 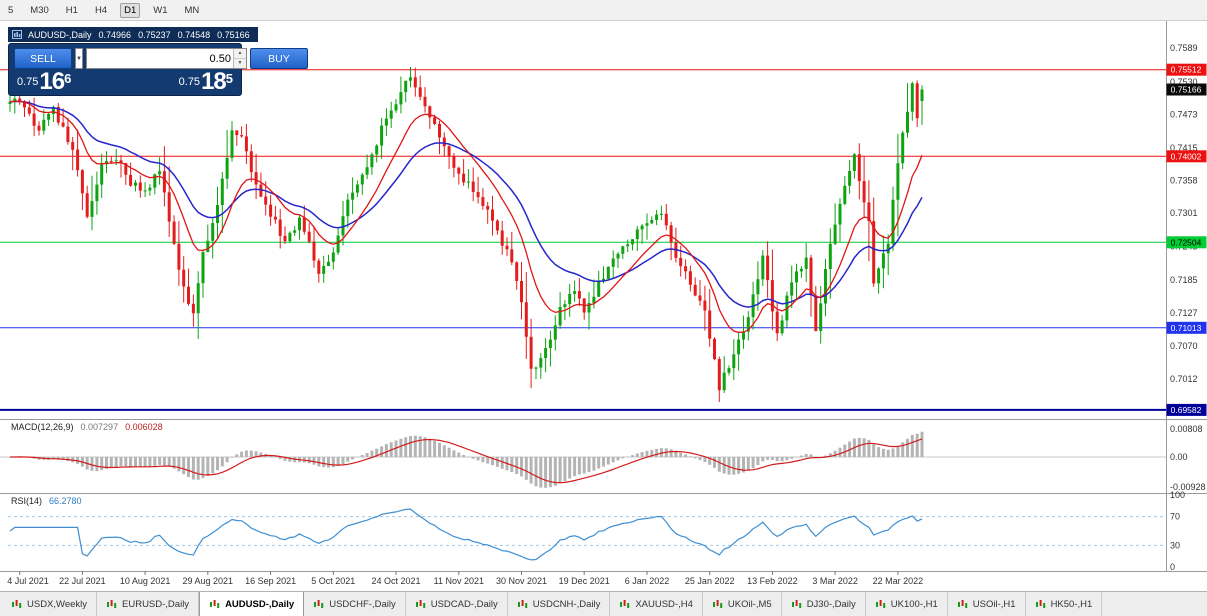 What do you see at coordinates (664, 604) in the screenshot?
I see `tab-label: XAUUSD-,H4` at bounding box center [664, 604].